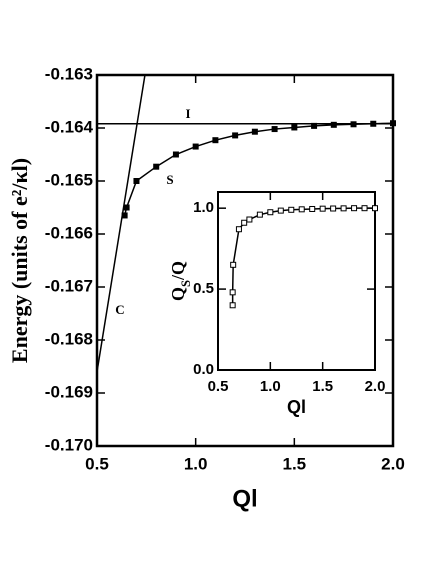 The width and height of the screenshot is (436, 576). Describe the element at coordinates (69, 285) in the screenshot. I see `y-tick-label: -0.167` at that location.